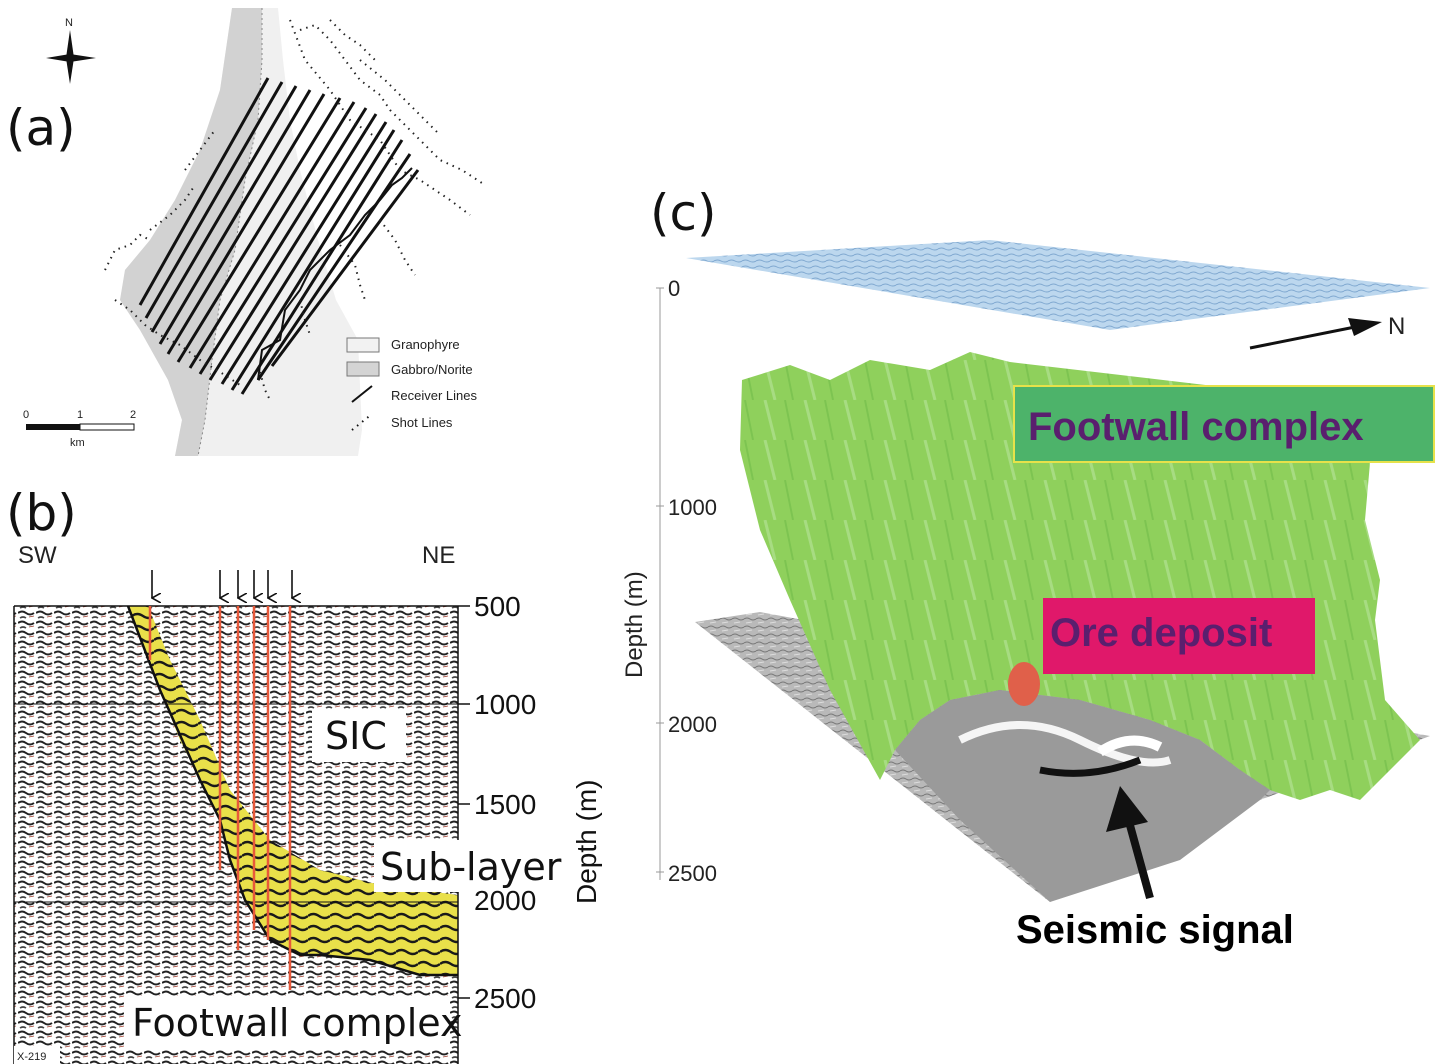 This screenshot has width=1442, height=1064. I want to click on sub-layer-zone, so click(293, 790).